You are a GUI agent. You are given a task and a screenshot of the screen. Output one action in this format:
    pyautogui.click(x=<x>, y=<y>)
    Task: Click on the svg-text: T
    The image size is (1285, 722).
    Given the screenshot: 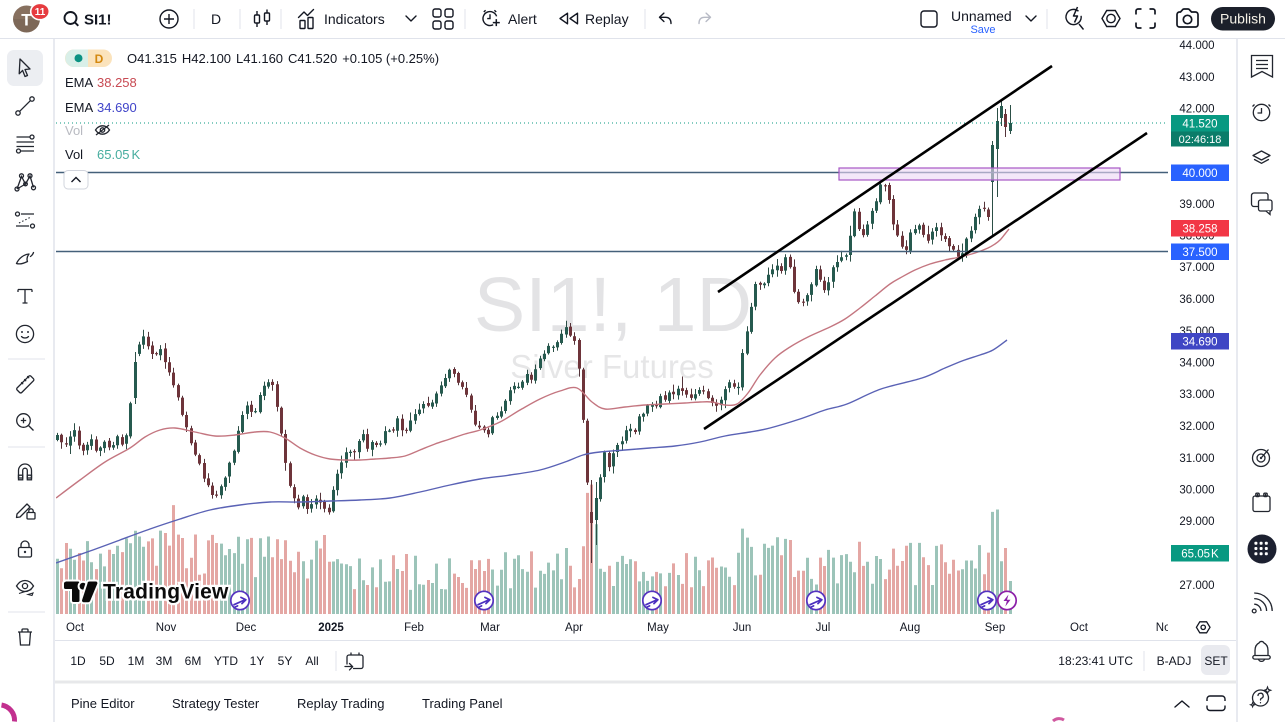 What is the action you would take?
    pyautogui.click(x=26, y=20)
    